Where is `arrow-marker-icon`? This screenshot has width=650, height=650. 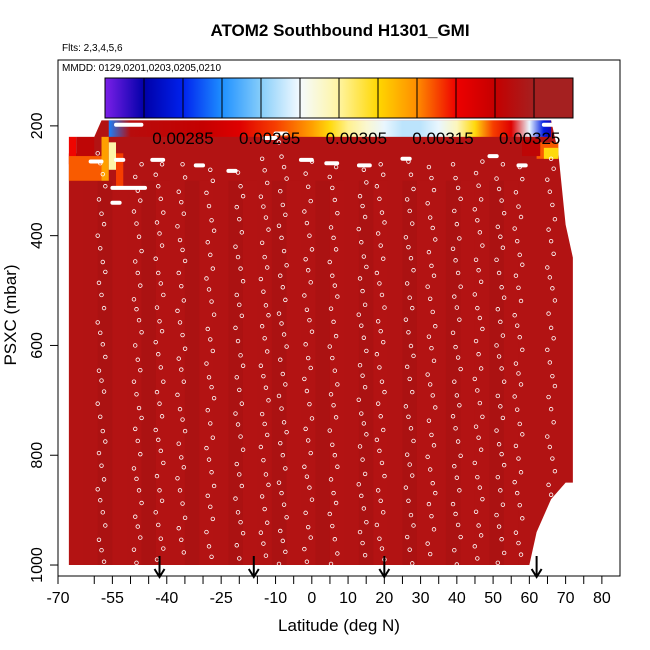 arrow-marker-icon is located at coordinates (253, 567).